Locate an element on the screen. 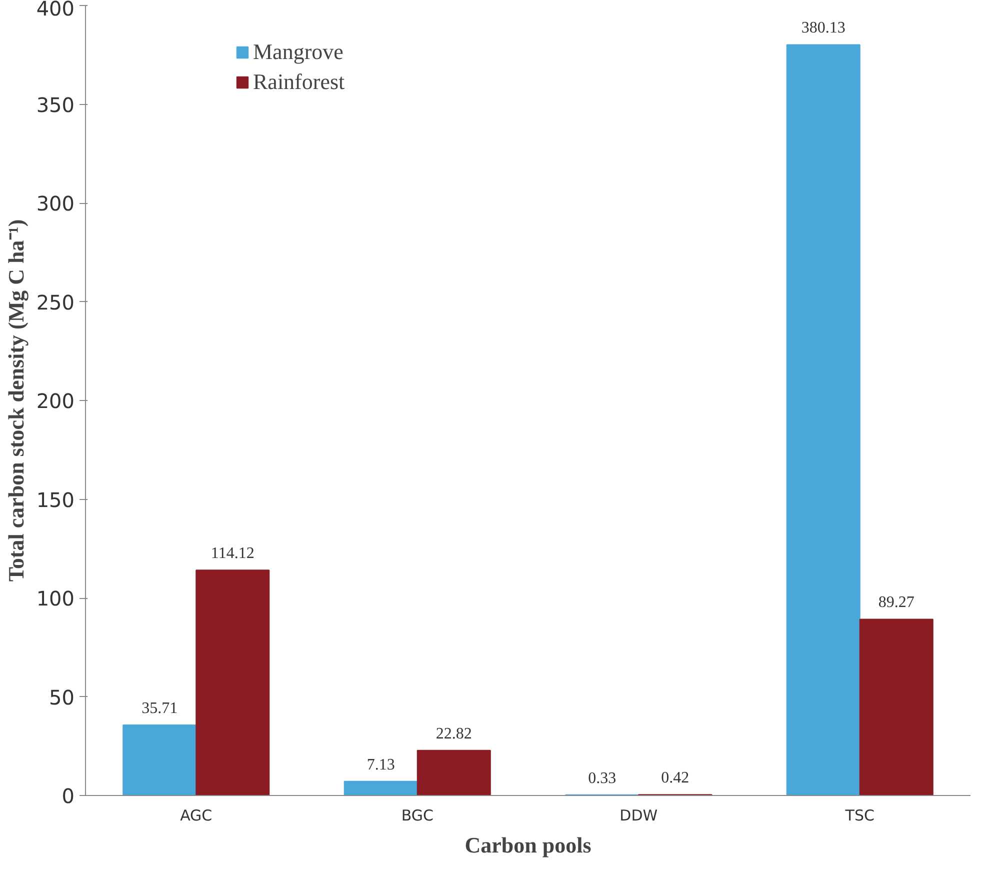  x-tick-label: BGC is located at coordinates (417, 815).